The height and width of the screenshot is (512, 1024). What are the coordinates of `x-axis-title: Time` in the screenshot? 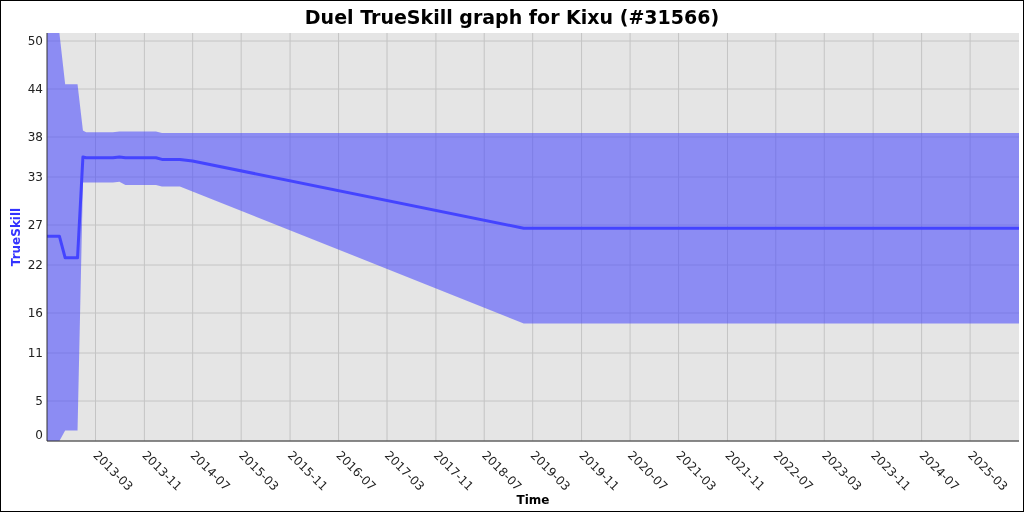 It's located at (533, 500).